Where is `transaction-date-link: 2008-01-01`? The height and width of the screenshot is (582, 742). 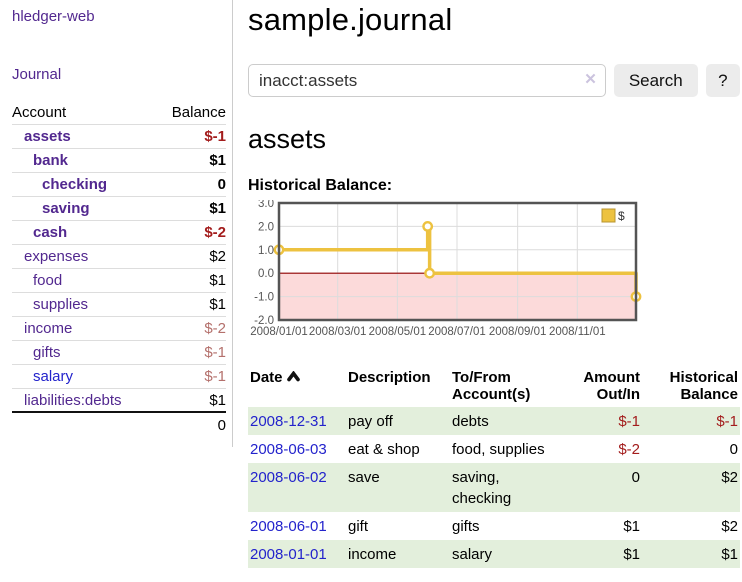
transaction-date-link: 2008-01-01 is located at coordinates (288, 554).